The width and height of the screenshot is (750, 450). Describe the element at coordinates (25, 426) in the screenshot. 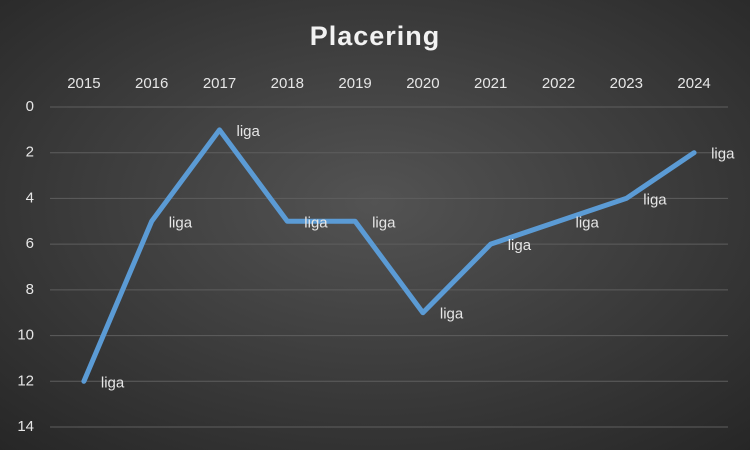

I see `y-tick-label: 14` at that location.